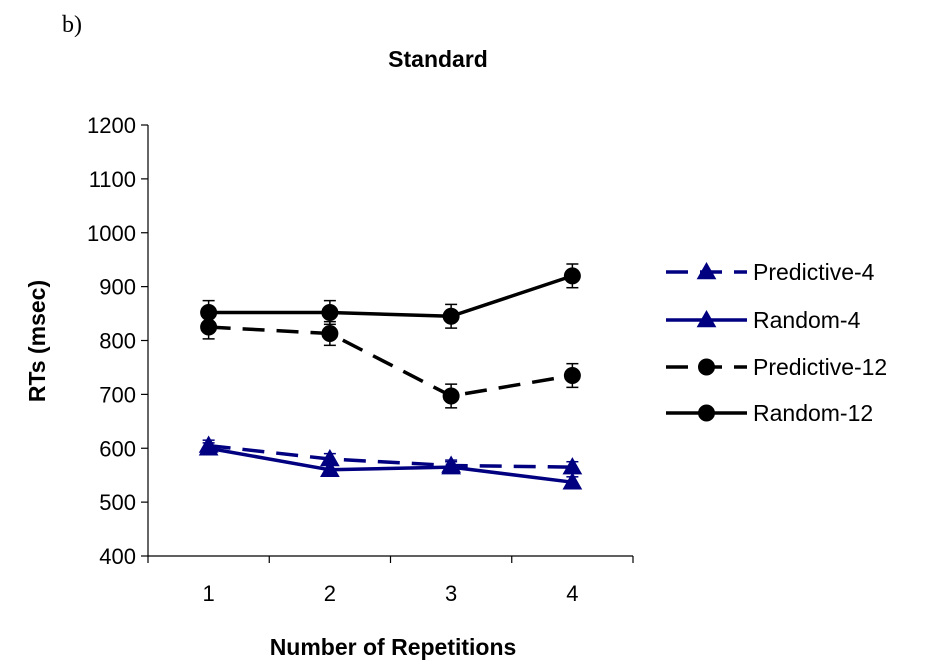  I want to click on y-tick-label: 900, so click(117, 287).